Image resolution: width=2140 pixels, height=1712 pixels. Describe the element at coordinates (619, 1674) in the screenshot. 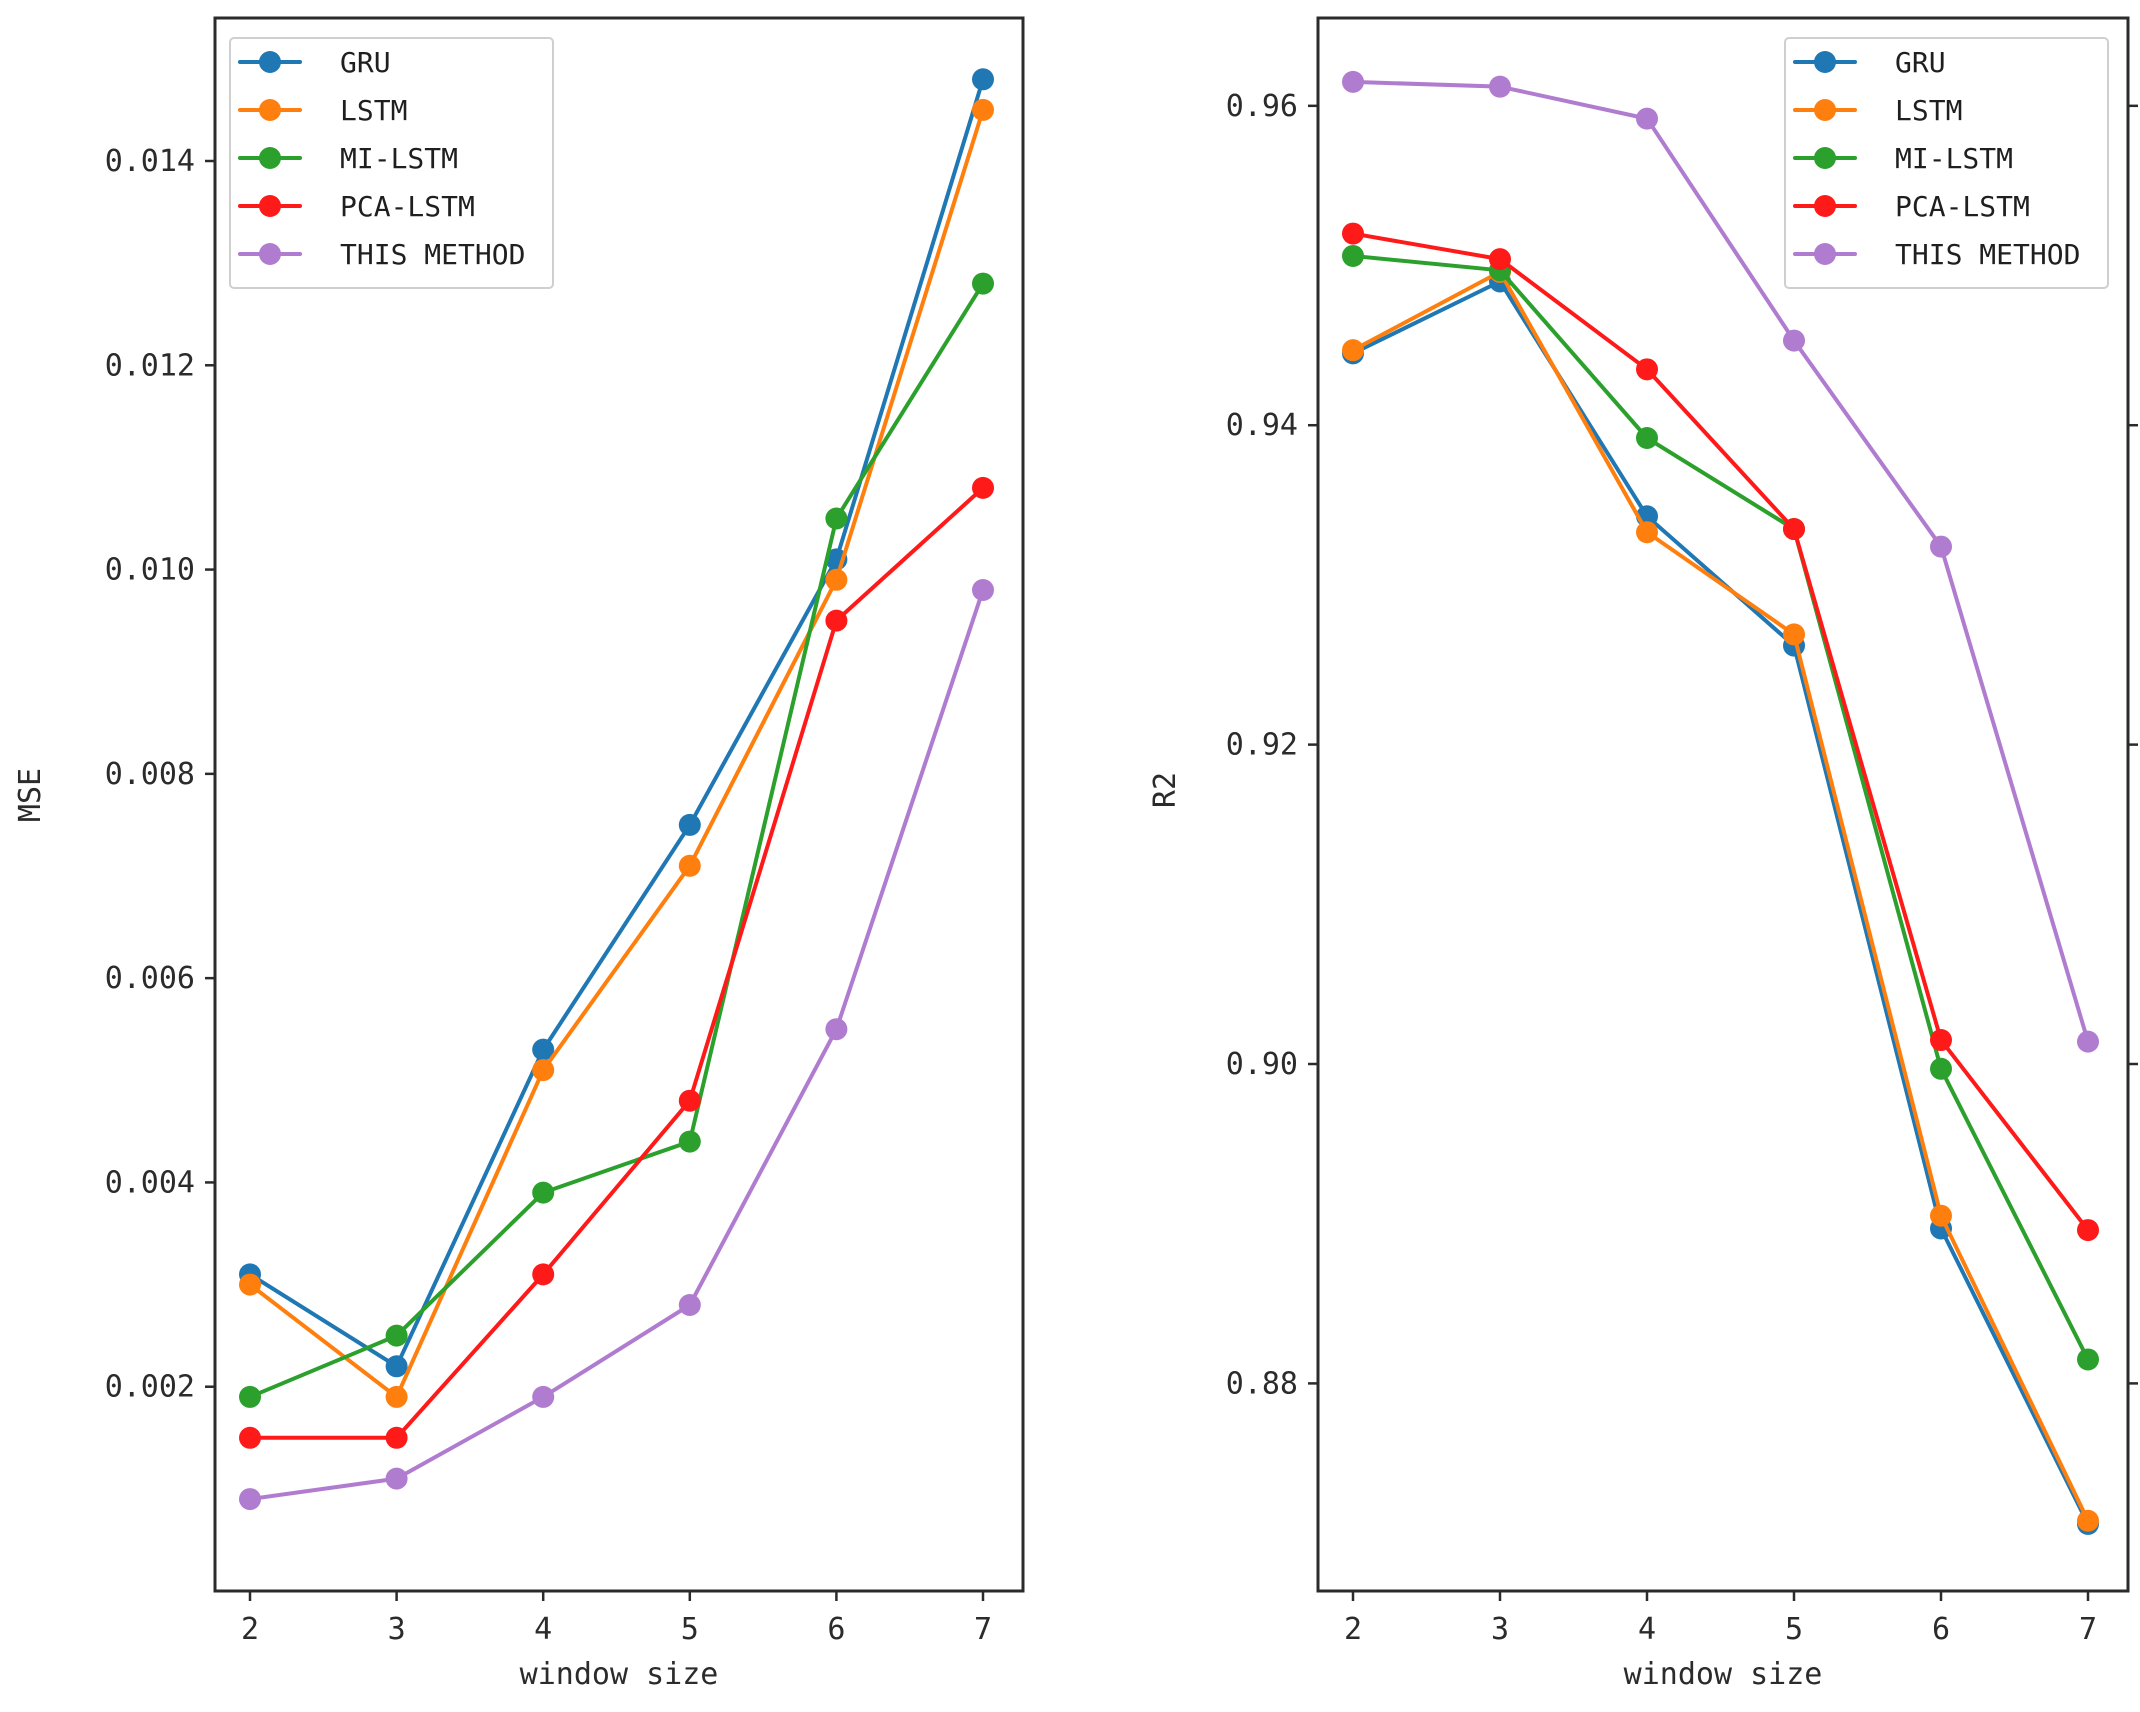

I see `mse-x-axis-label: window size` at that location.